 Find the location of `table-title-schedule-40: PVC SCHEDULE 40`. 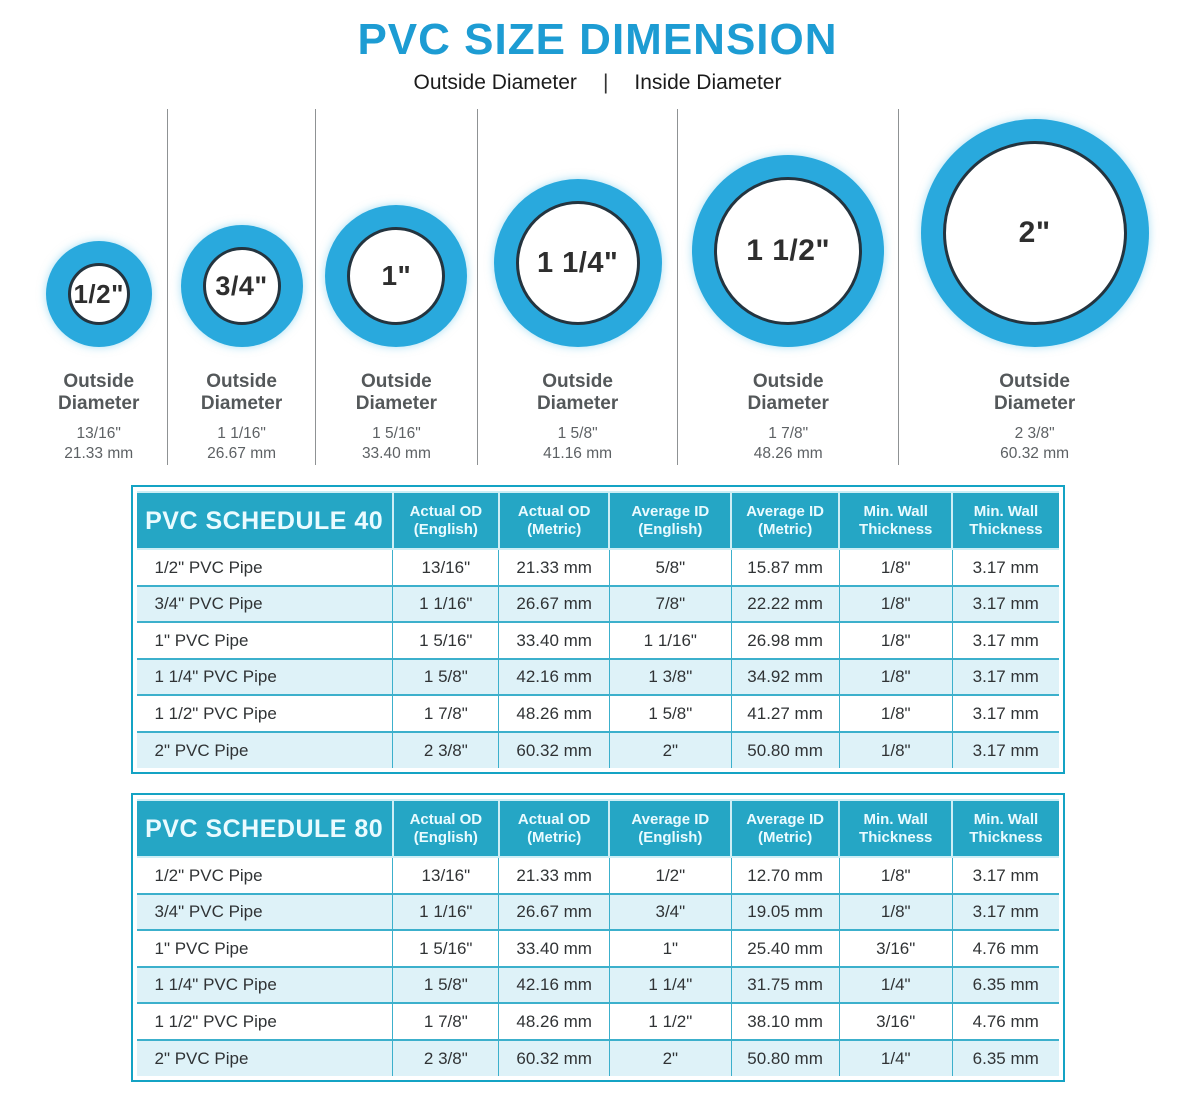

table-title-schedule-40: PVC SCHEDULE 40 is located at coordinates (265, 521).